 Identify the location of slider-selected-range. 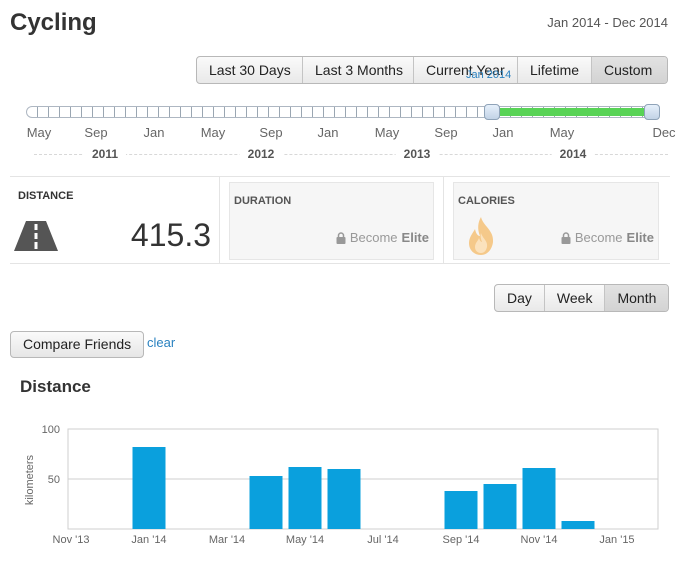
(572, 112).